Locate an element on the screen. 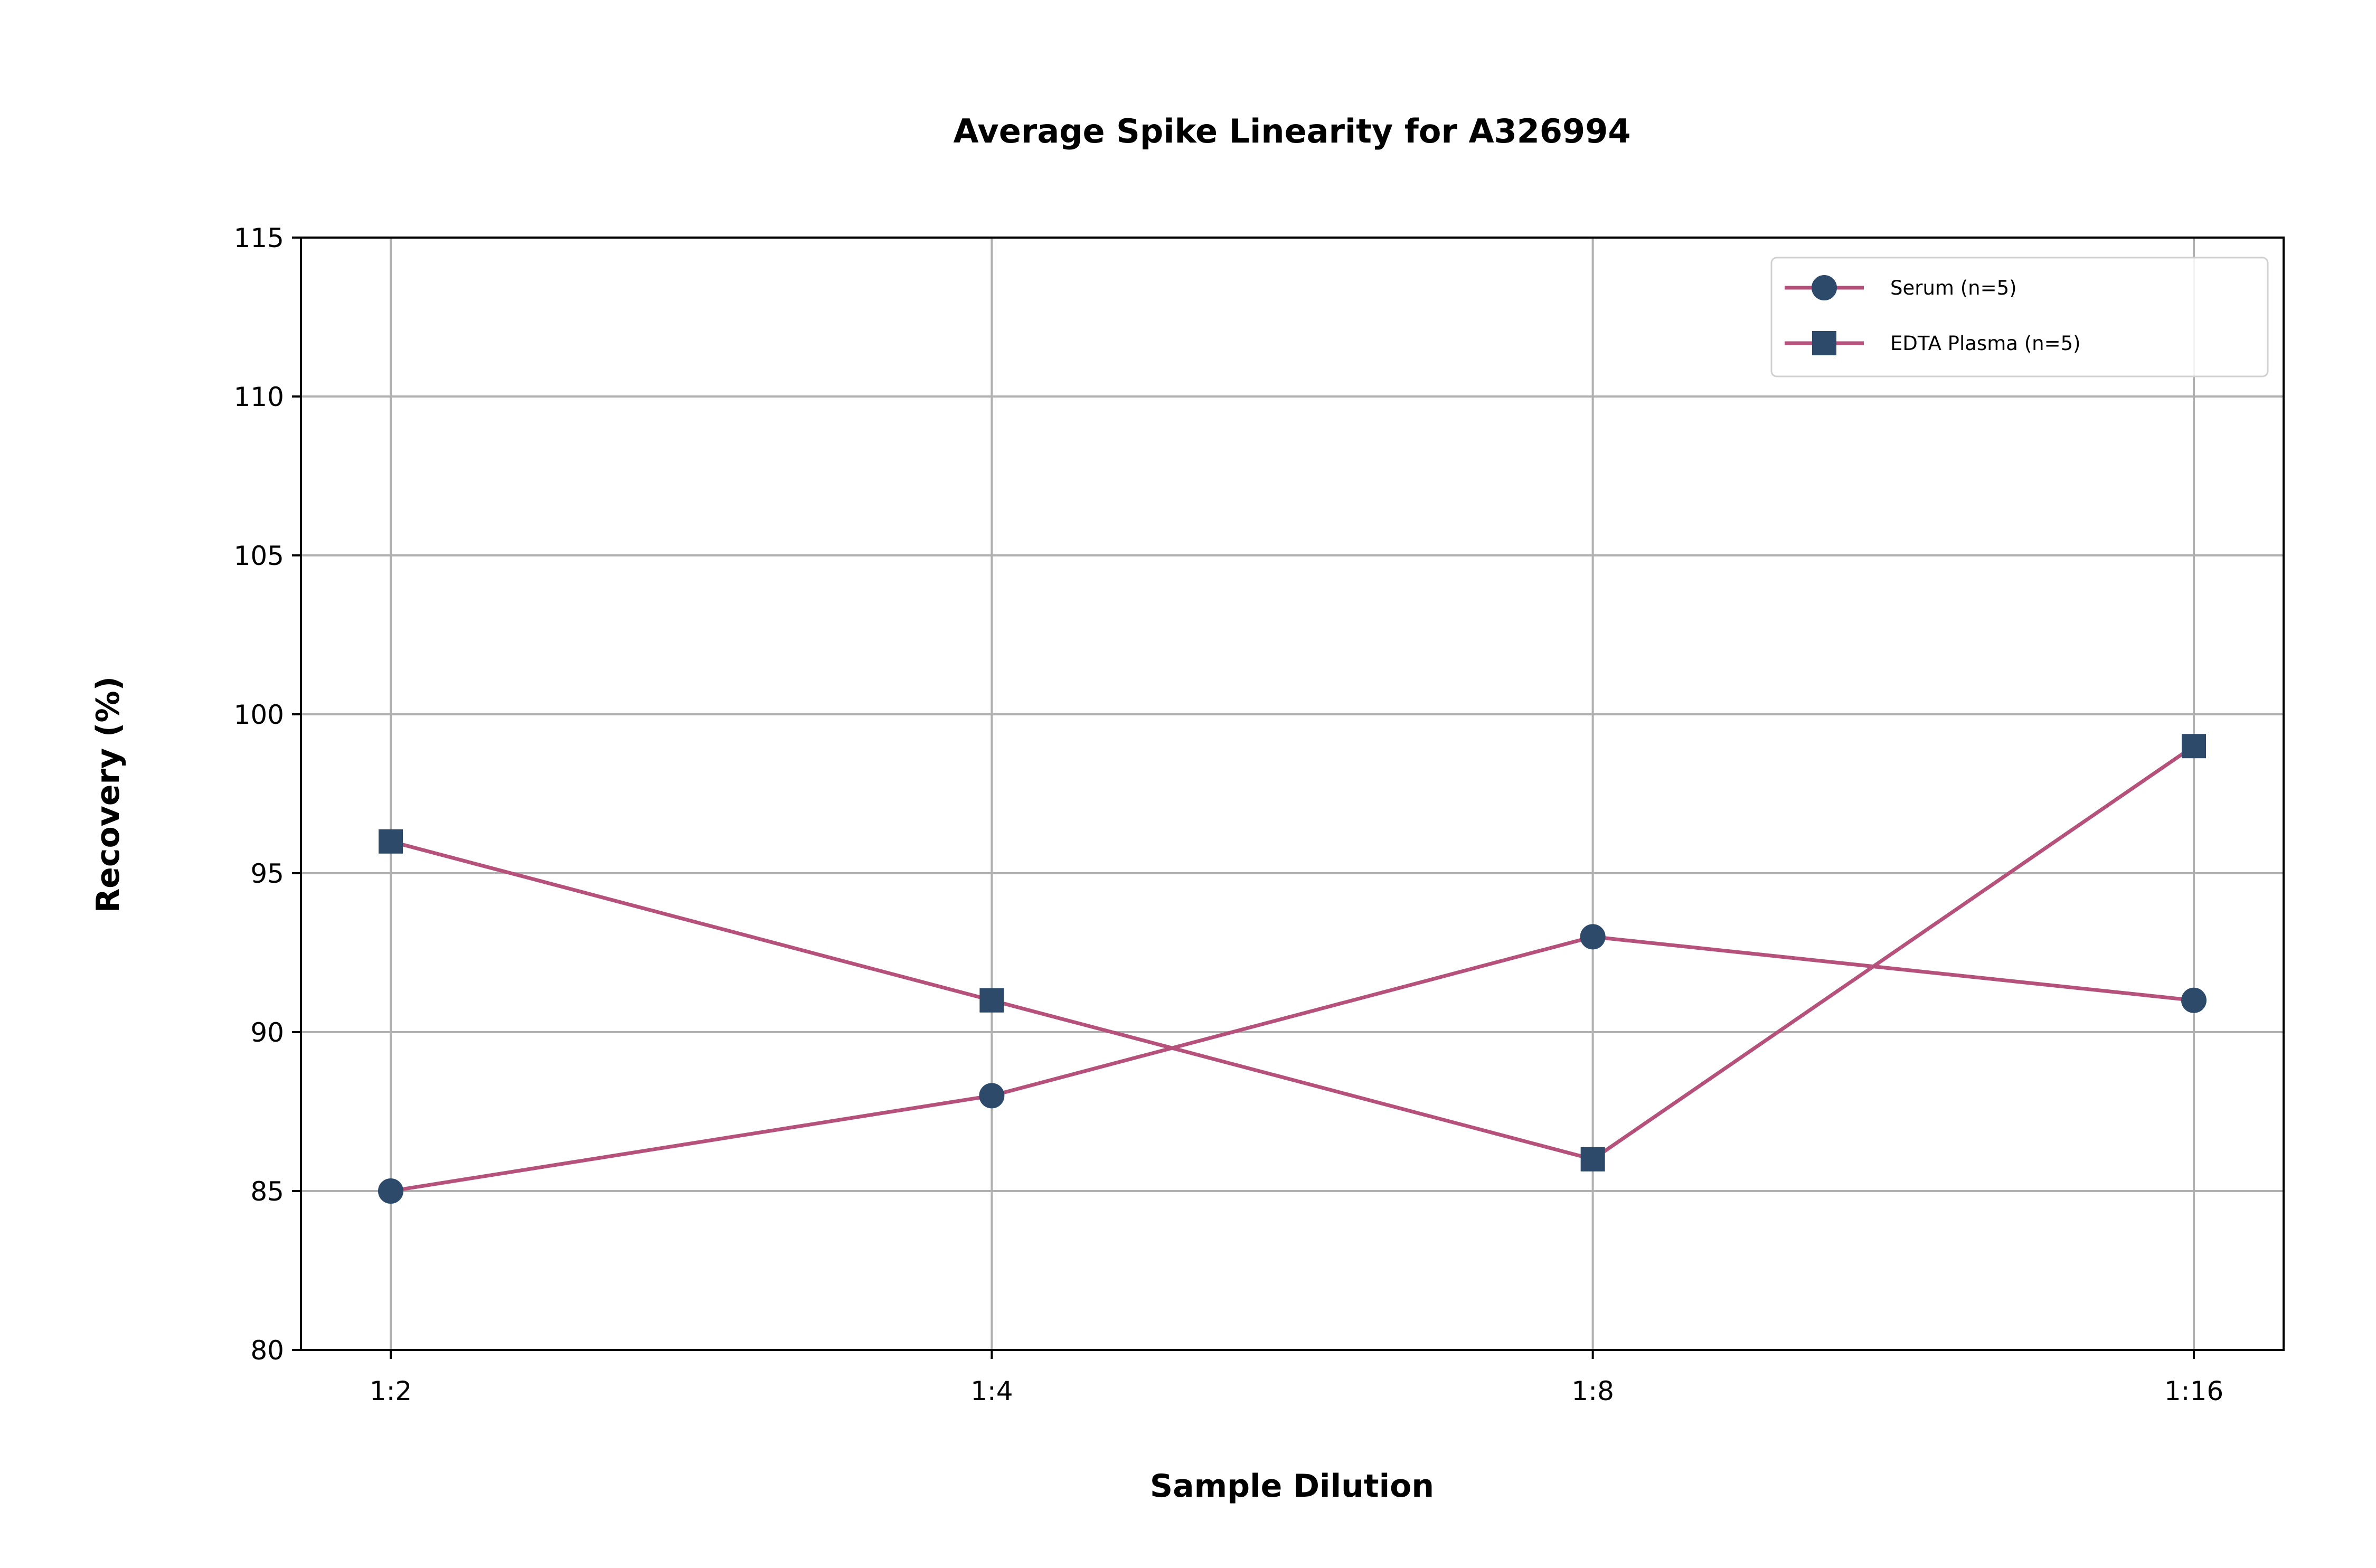 Image resolution: width=2376 pixels, height=1568 pixels. x-tick-label: 1:16 is located at coordinates (2194, 1391).